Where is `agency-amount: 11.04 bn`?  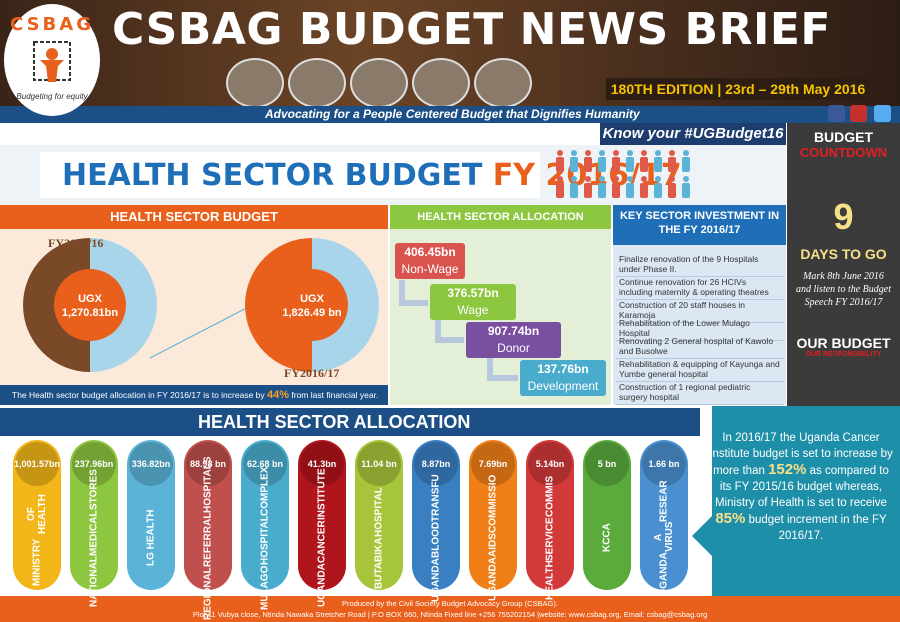 agency-amount: 11.04 bn is located at coordinates (379, 464).